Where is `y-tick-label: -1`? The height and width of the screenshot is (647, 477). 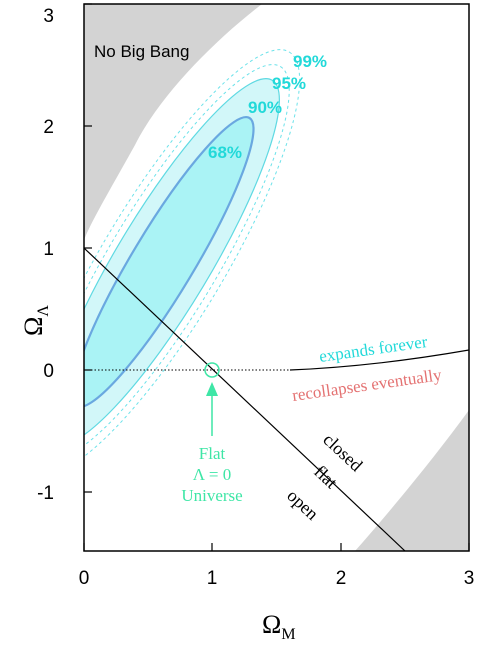 y-tick-label: -1 is located at coordinates (45, 493).